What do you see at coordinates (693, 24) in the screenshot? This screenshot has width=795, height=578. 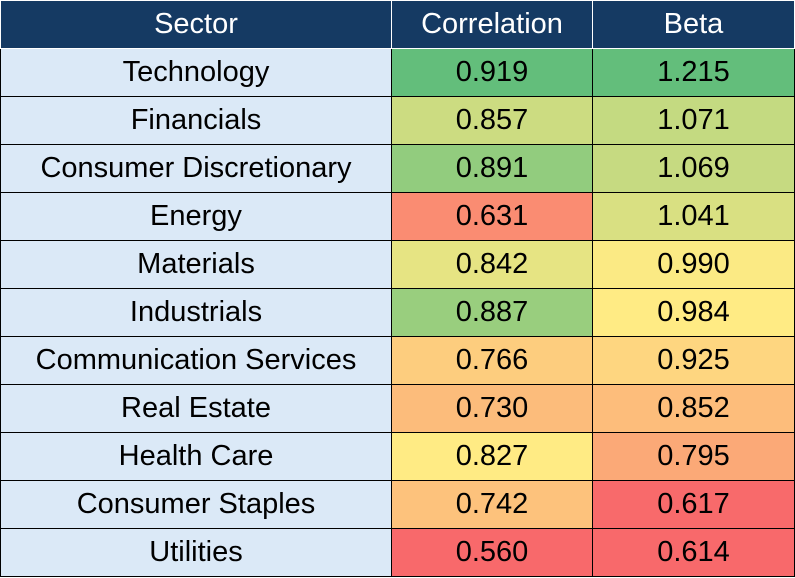 I see `header-beta: Beta` at bounding box center [693, 24].